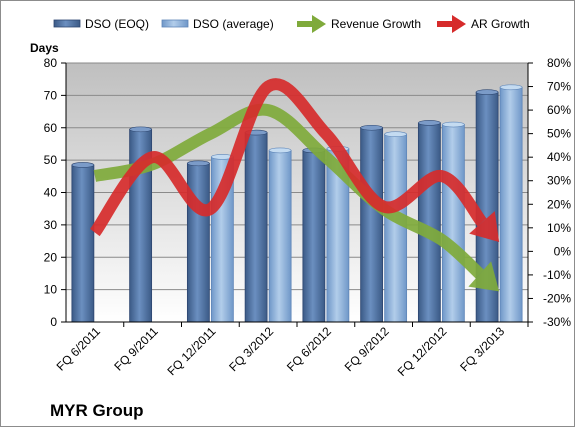 This screenshot has height=427, width=575. I want to click on left-tick-label: 30, so click(51, 225).